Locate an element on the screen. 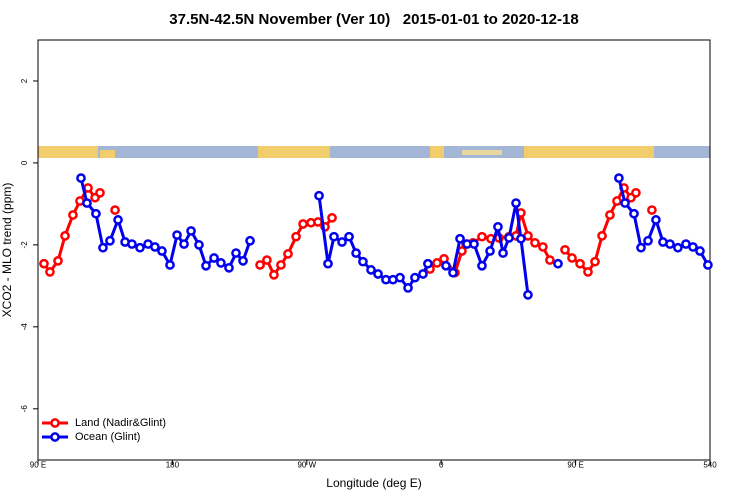  x-tick-label: 180 is located at coordinates (173, 465).